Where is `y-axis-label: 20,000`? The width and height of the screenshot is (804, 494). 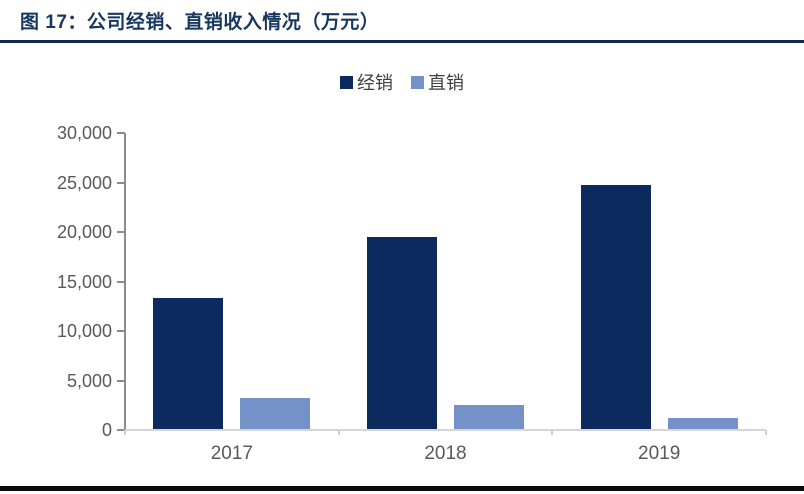 y-axis-label: 20,000 is located at coordinates (84, 232).